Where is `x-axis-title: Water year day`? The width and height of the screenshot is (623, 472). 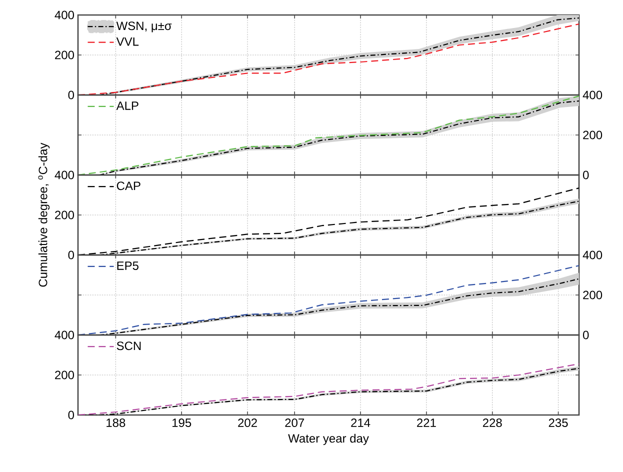
x-axis-title: Water year day is located at coordinates (328, 440).